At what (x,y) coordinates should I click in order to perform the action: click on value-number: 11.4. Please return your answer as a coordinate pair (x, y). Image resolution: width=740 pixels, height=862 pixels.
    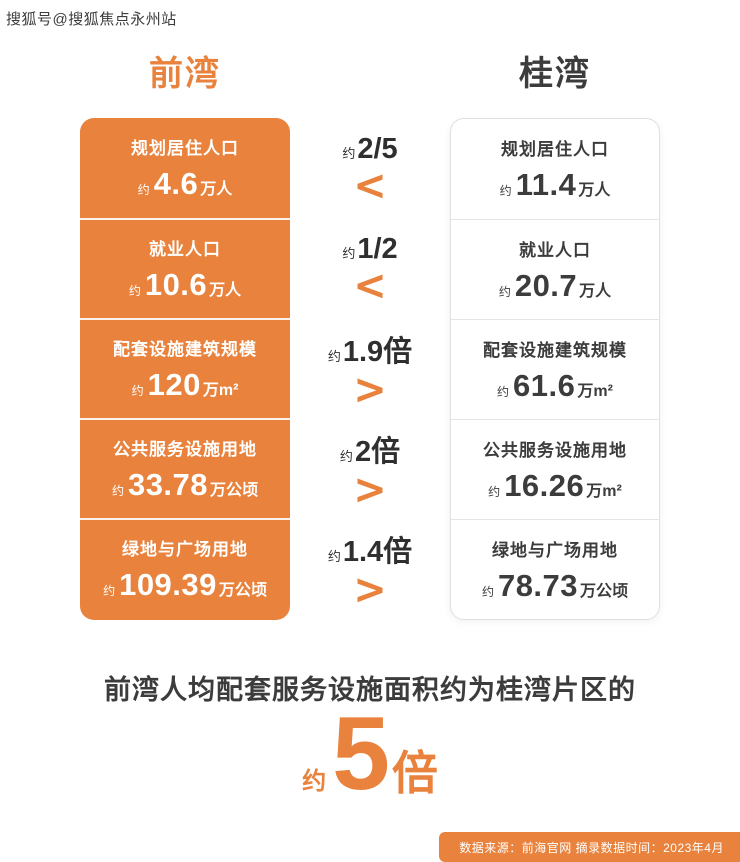
    Looking at the image, I should click on (546, 184).